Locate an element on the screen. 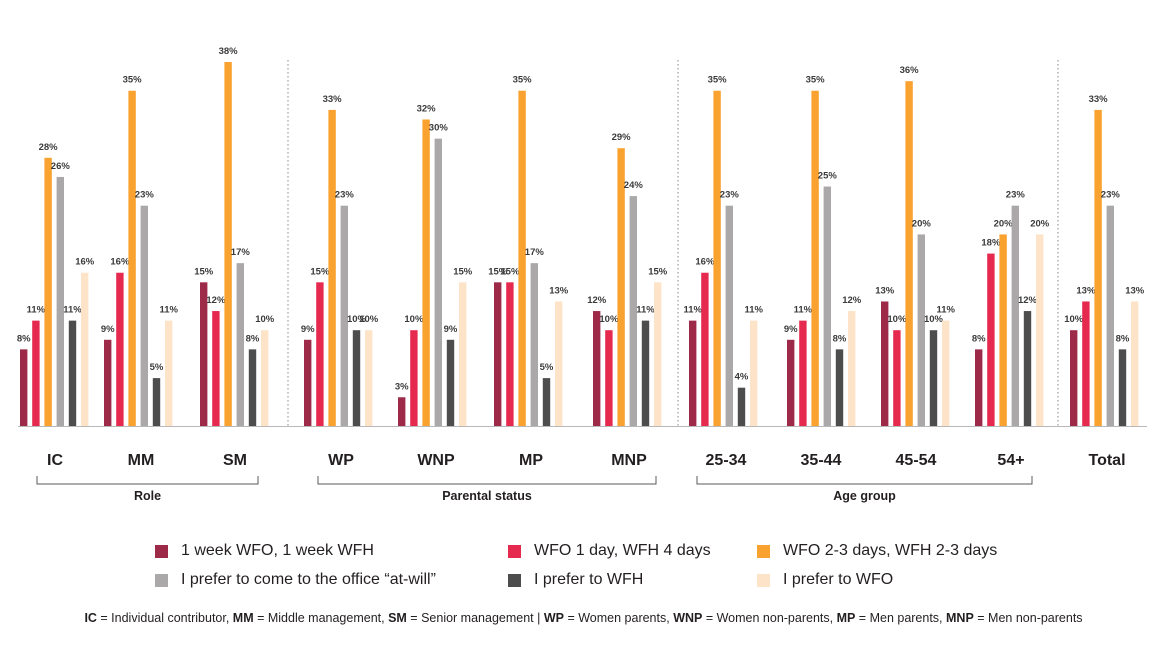  footnote-abbr: SM is located at coordinates (397, 618).